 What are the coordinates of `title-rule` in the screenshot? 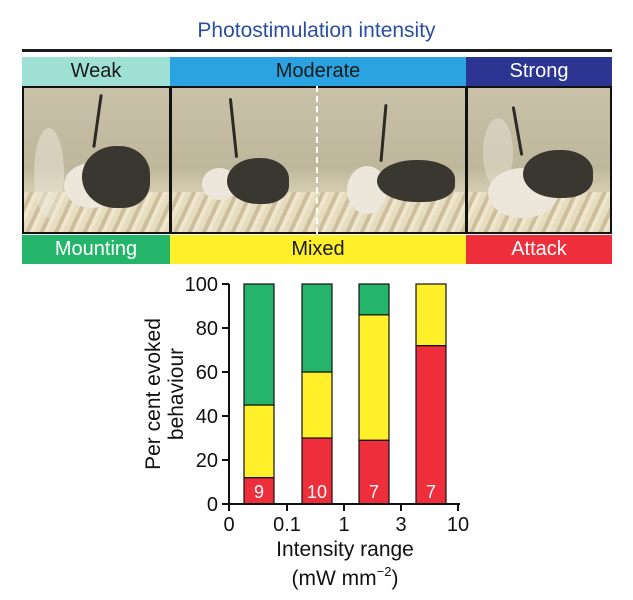 It's located at (317, 50).